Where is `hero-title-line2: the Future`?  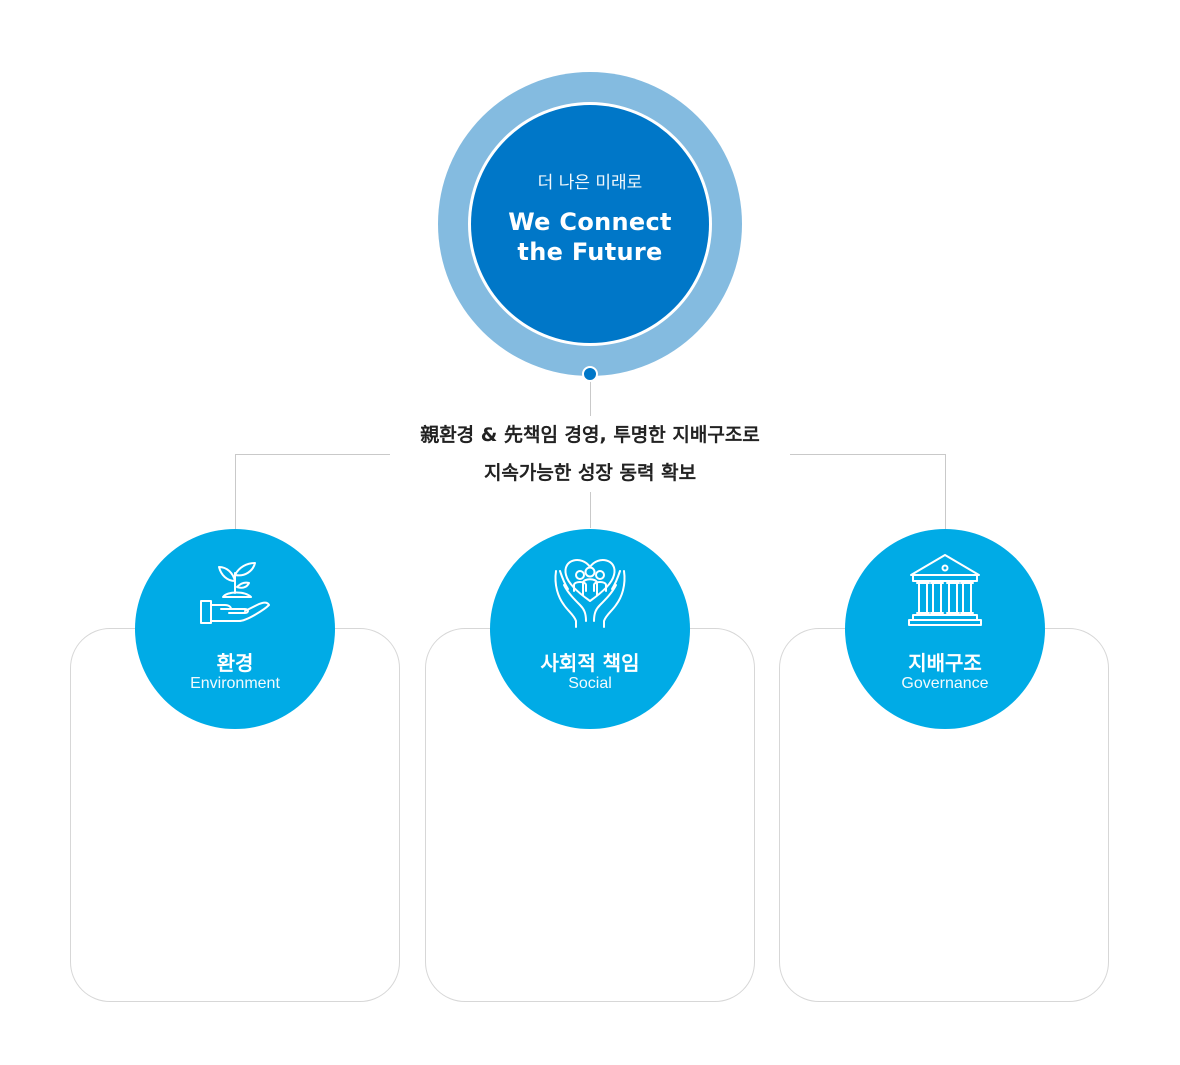
hero-title-line2: the Future is located at coordinates (590, 251).